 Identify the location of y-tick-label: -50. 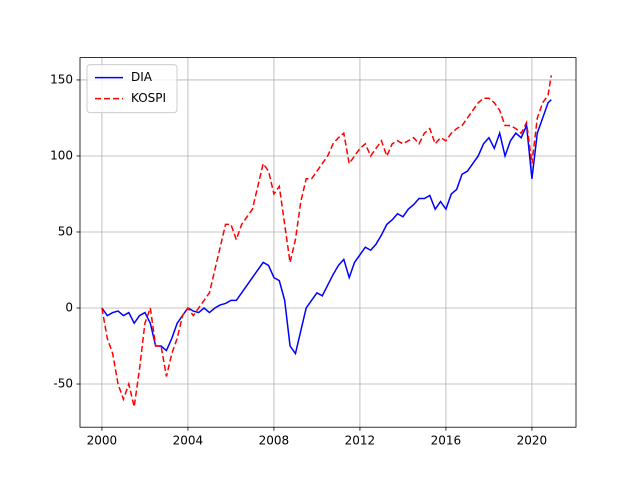
(63, 384).